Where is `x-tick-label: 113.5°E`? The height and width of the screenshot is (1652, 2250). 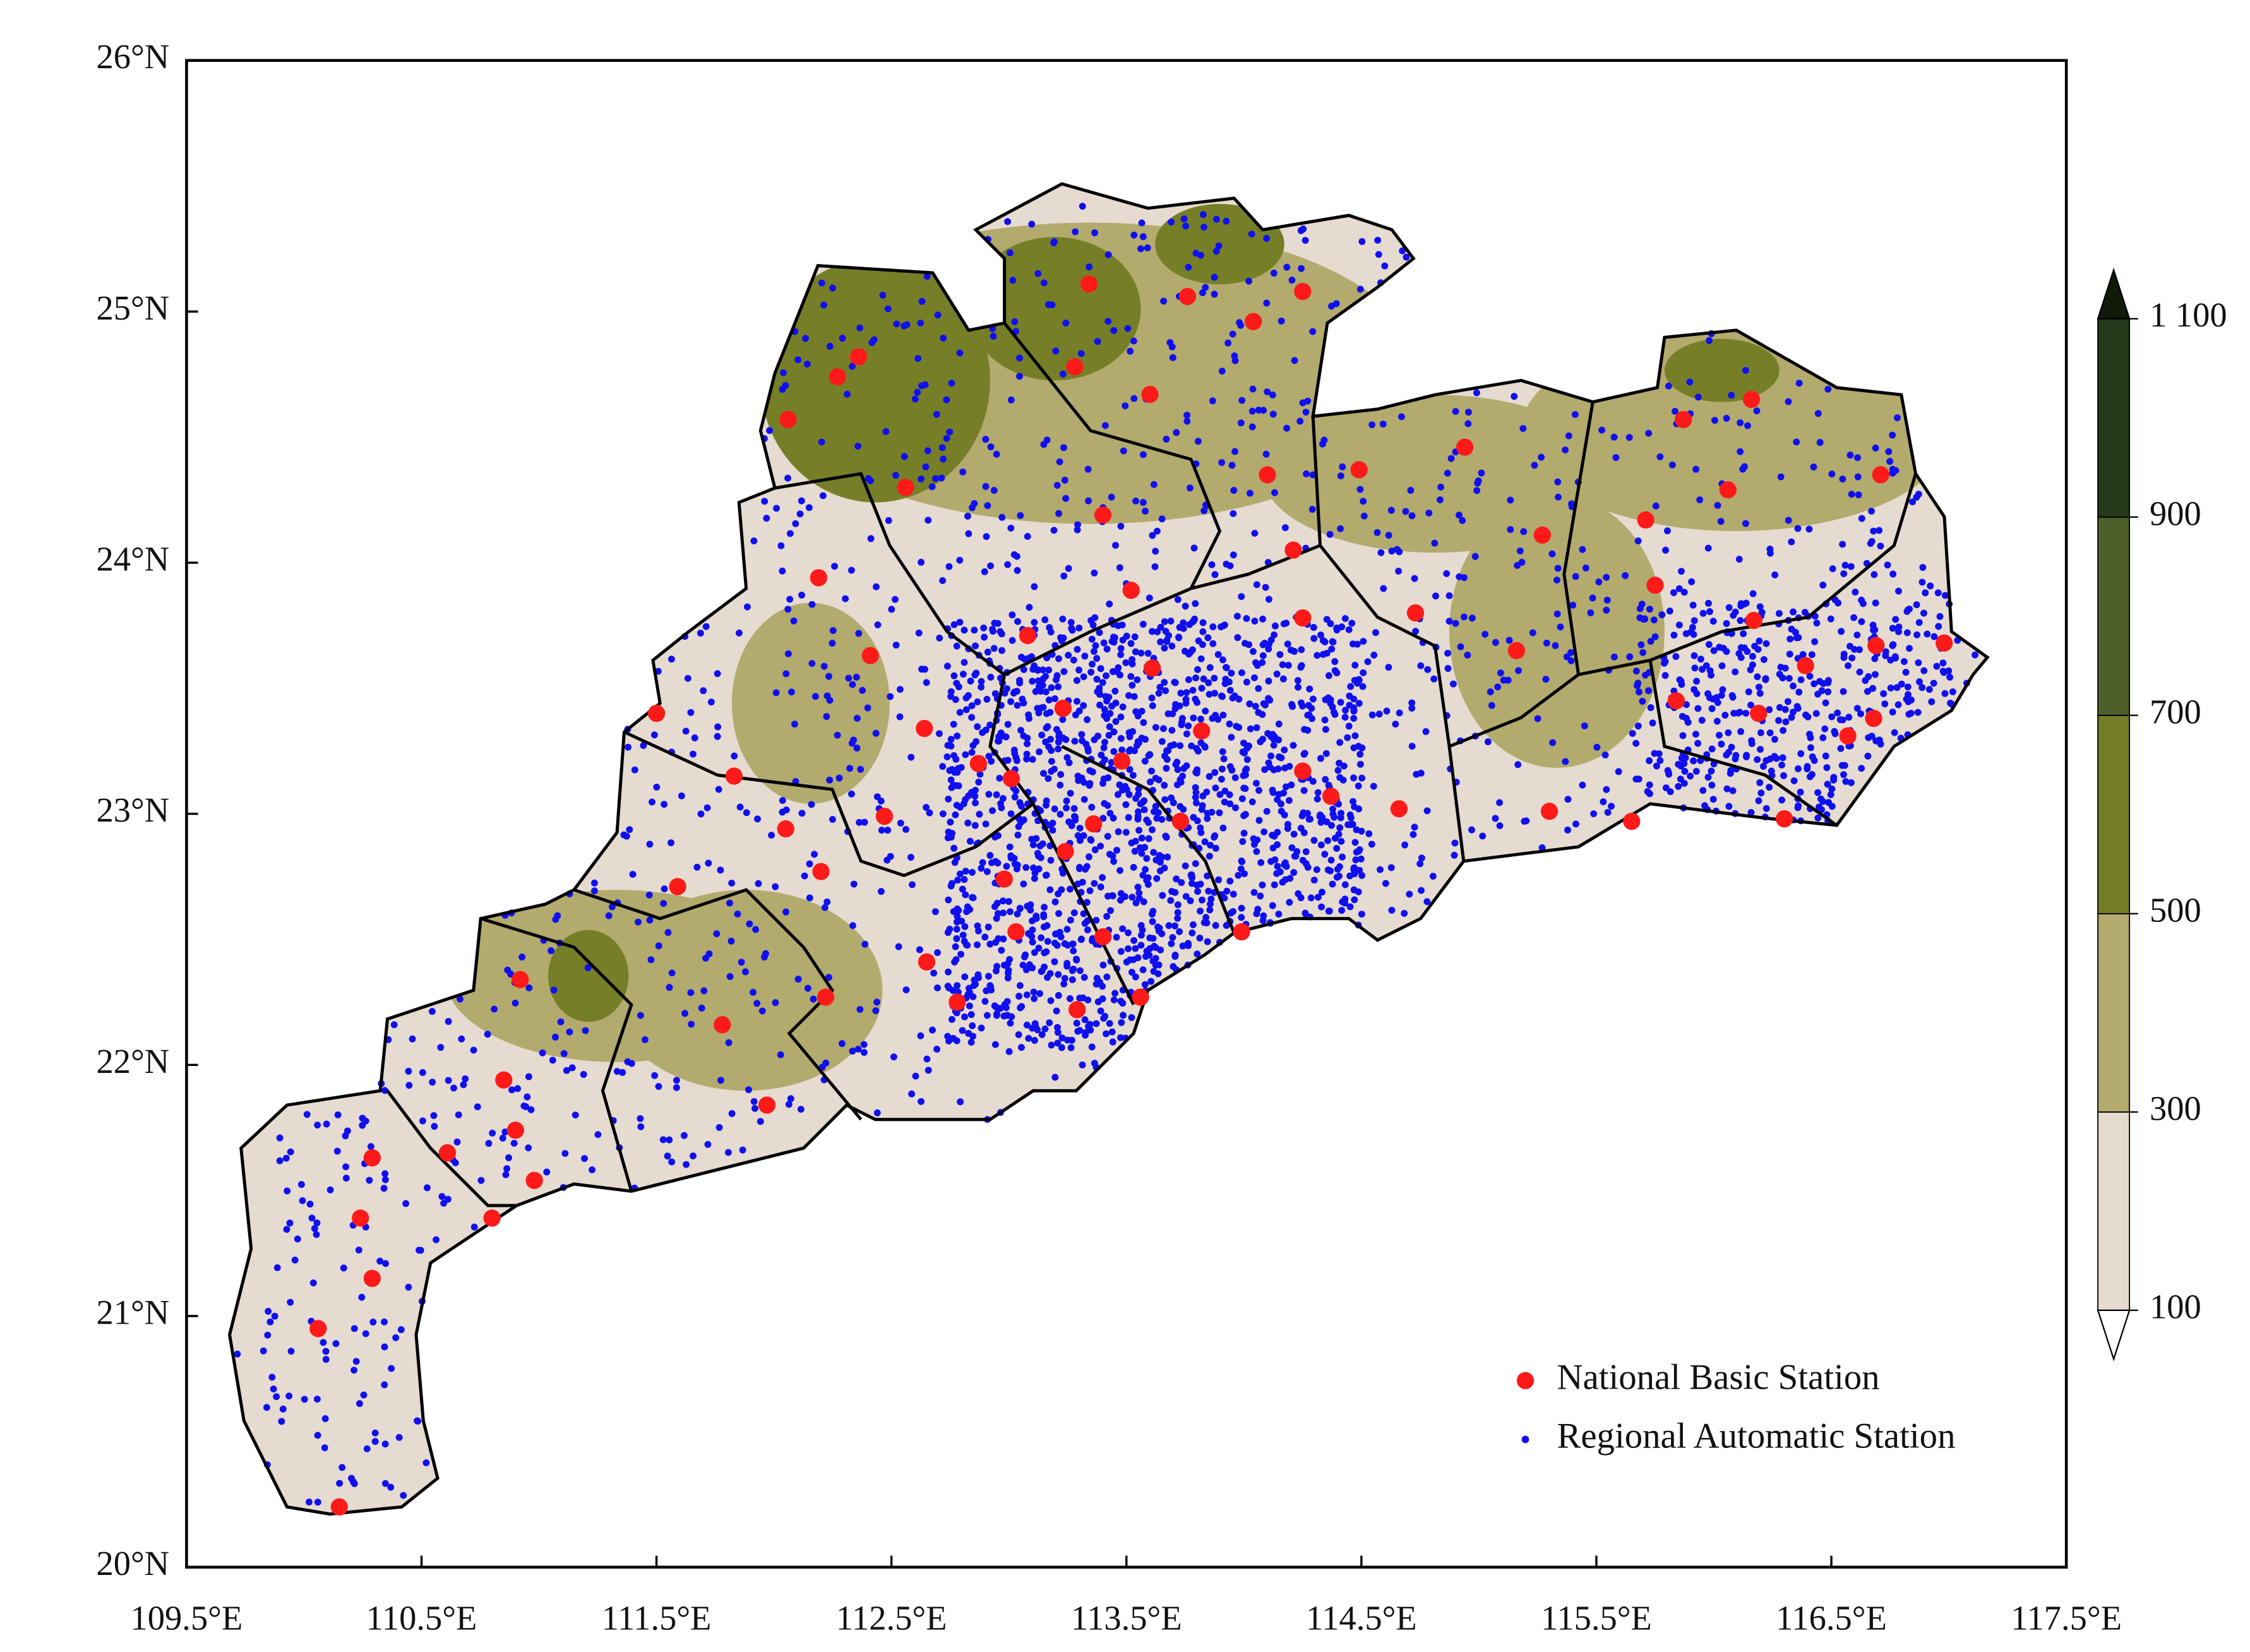 x-tick-label: 113.5°E is located at coordinates (1126, 1618).